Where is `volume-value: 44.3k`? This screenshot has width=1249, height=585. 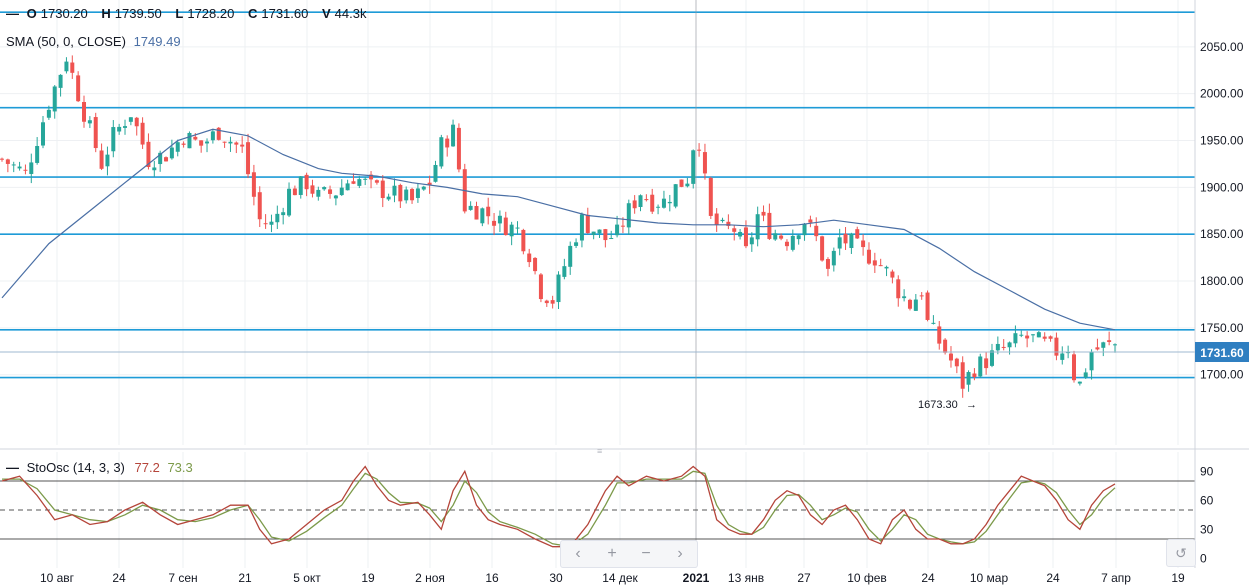
volume-value: 44.3k is located at coordinates (350, 13).